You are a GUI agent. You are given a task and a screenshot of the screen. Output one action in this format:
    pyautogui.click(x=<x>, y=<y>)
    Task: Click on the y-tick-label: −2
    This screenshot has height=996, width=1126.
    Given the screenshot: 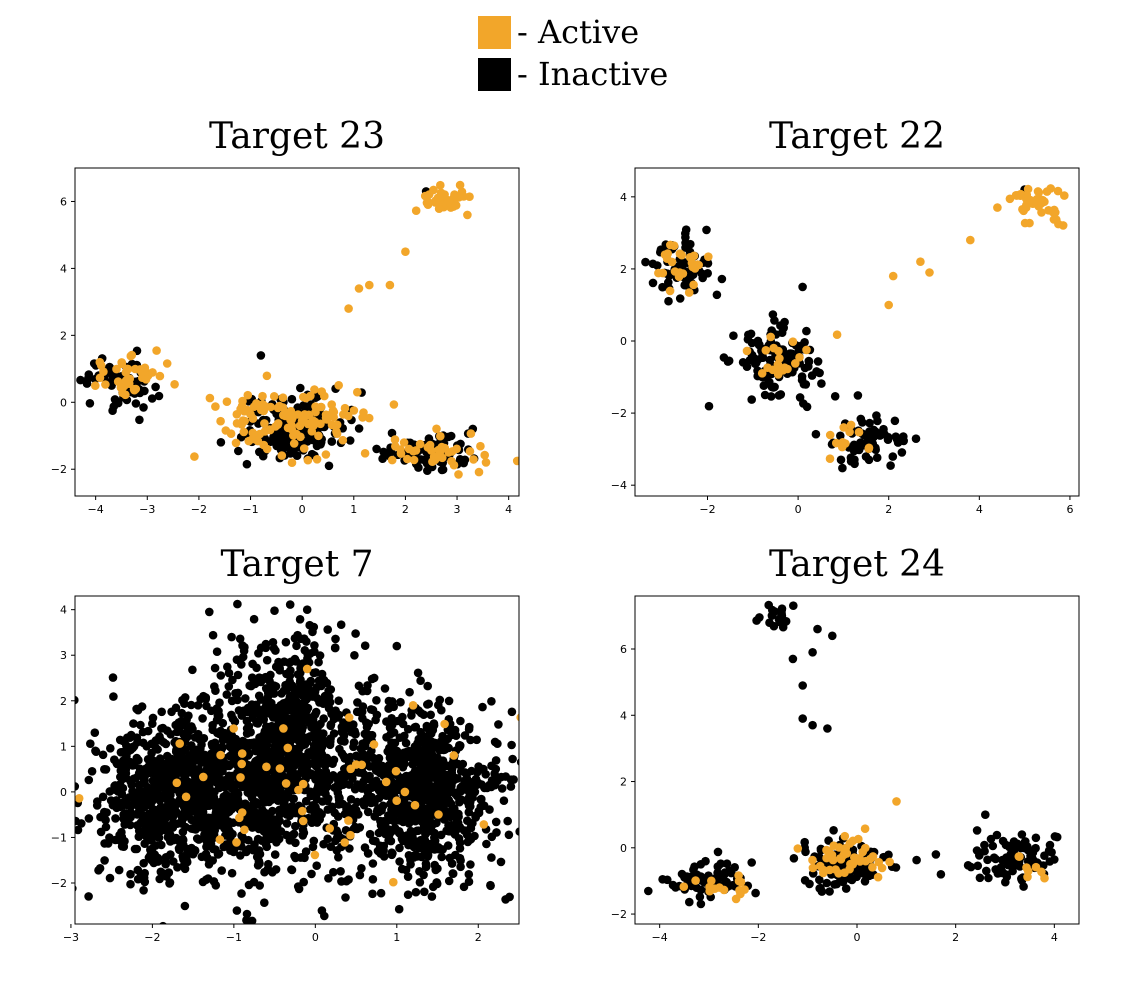 What is the action you would take?
    pyautogui.click(x=619, y=914)
    